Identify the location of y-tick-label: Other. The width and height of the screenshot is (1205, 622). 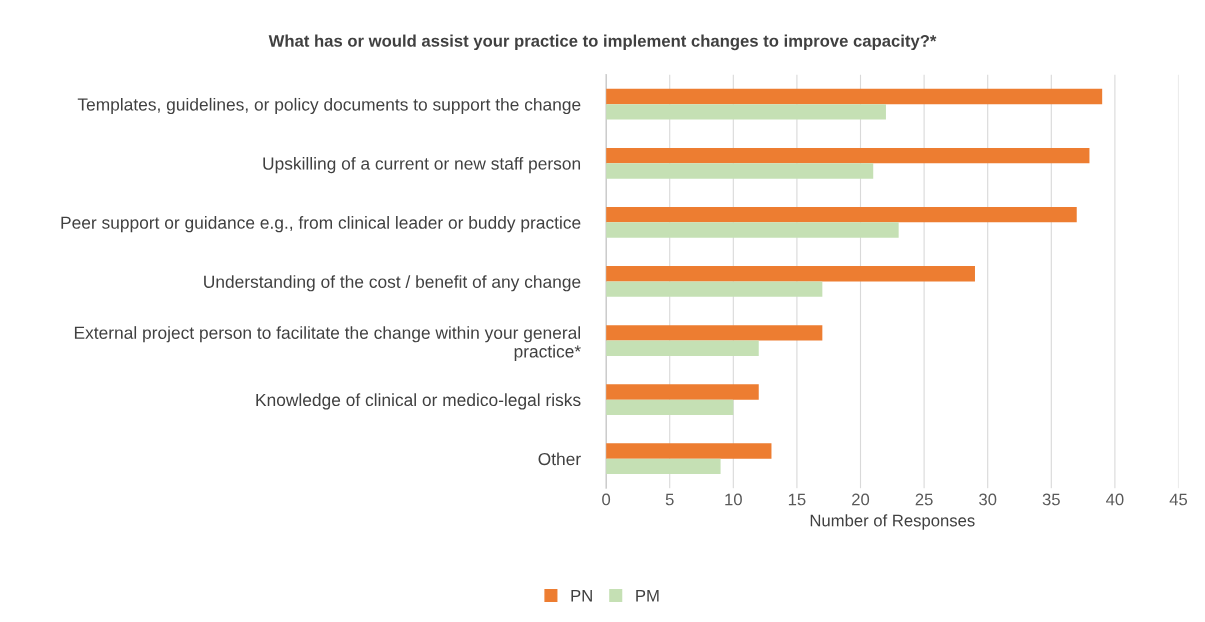
(559, 459).